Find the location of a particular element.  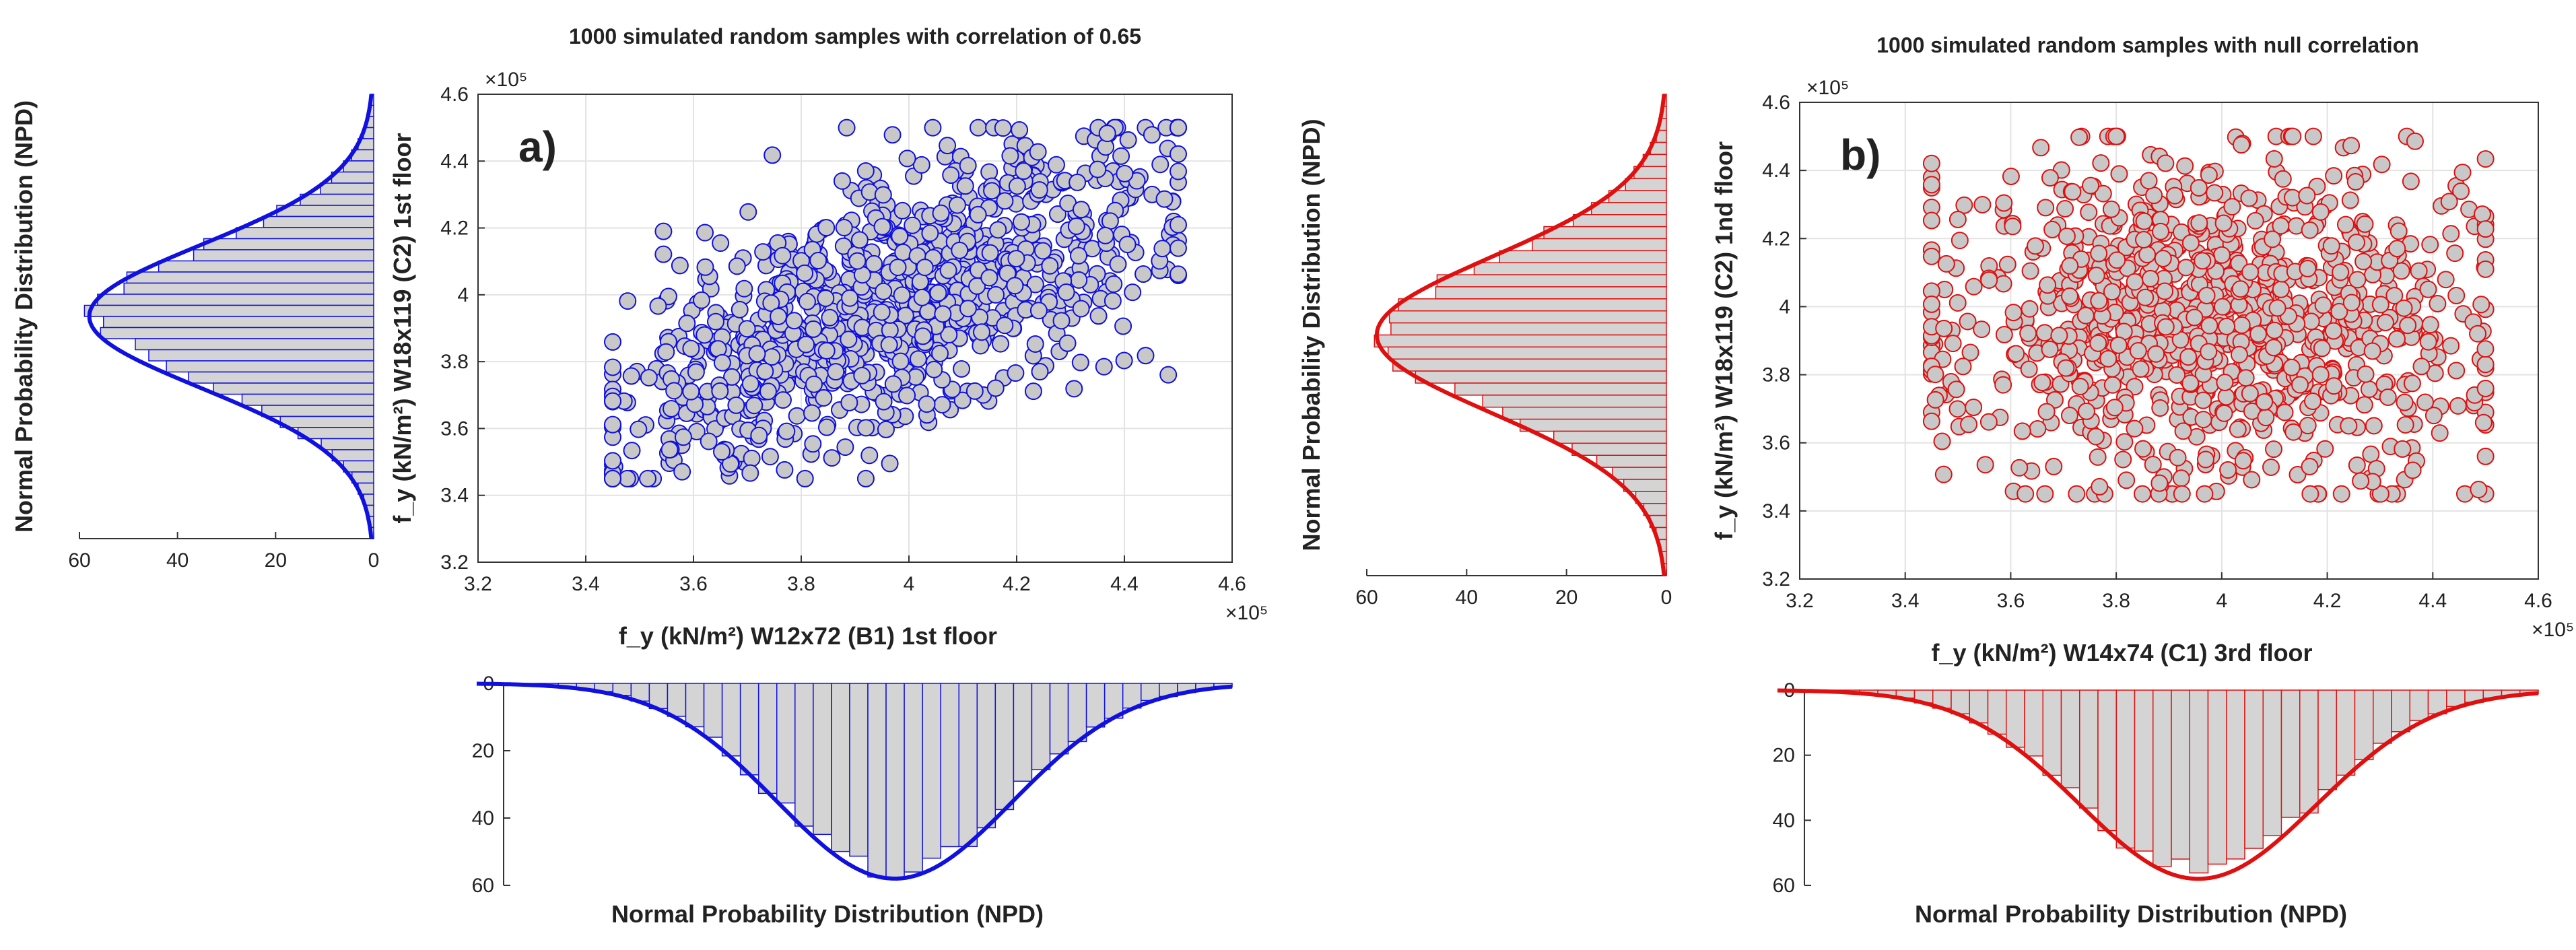

left-marginal-tick-label: 60 is located at coordinates (1366, 597).